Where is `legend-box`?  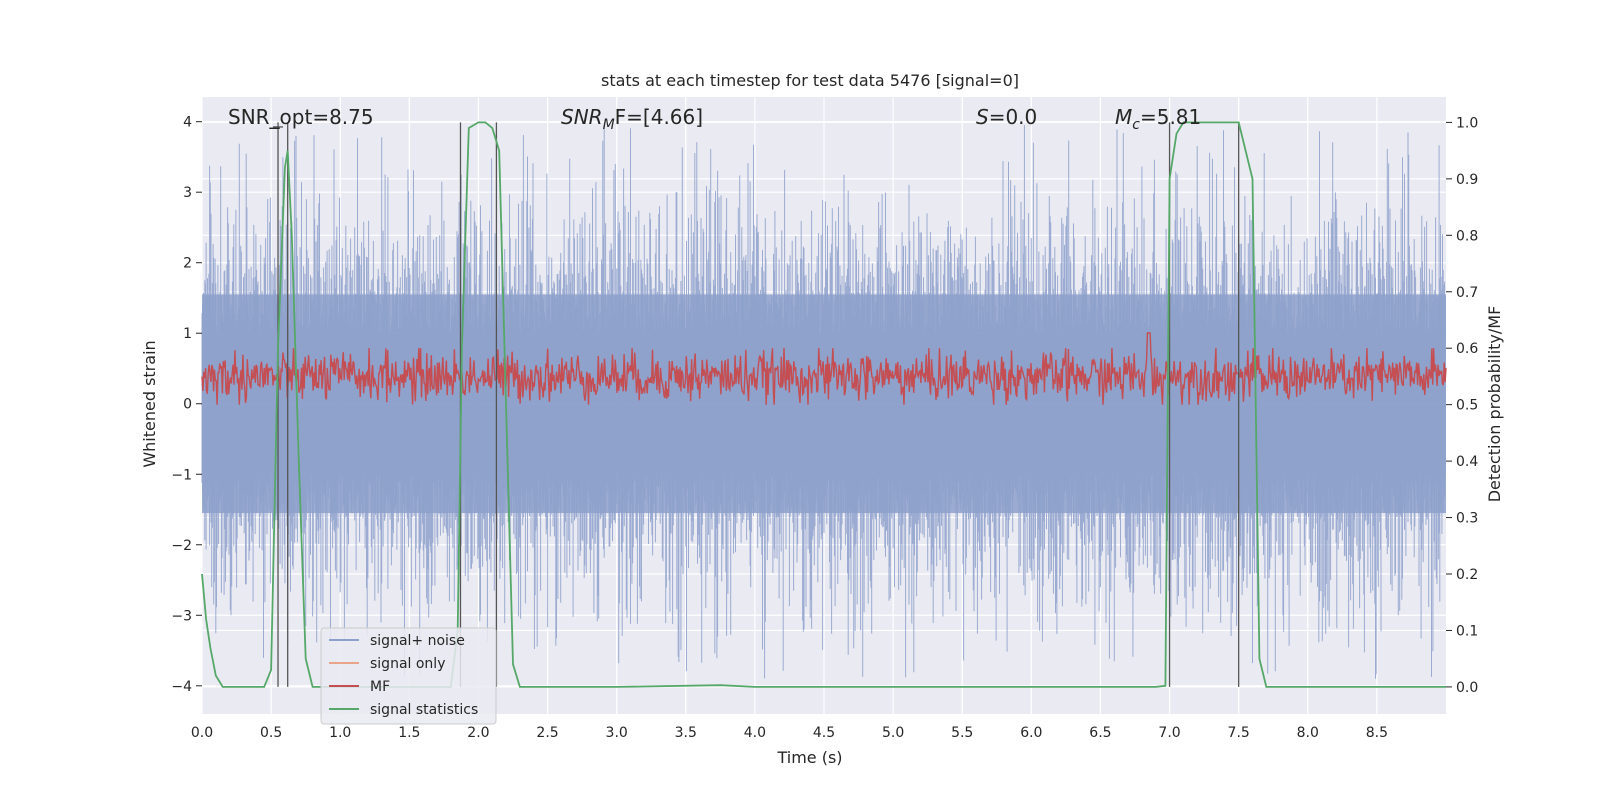
legend-box is located at coordinates (408, 676).